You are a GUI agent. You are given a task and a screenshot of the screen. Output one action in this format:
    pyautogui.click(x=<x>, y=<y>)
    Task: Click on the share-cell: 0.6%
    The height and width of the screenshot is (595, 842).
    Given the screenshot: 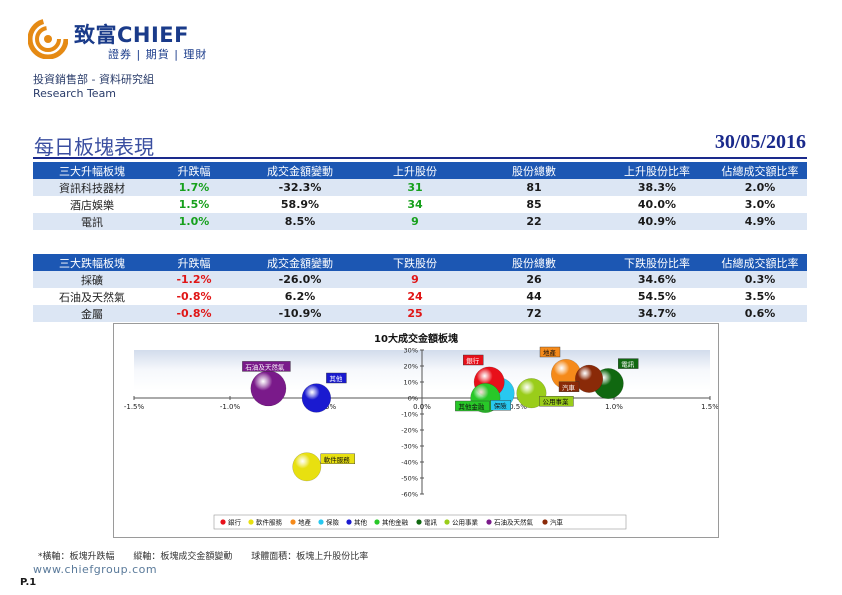 What is the action you would take?
    pyautogui.click(x=760, y=313)
    